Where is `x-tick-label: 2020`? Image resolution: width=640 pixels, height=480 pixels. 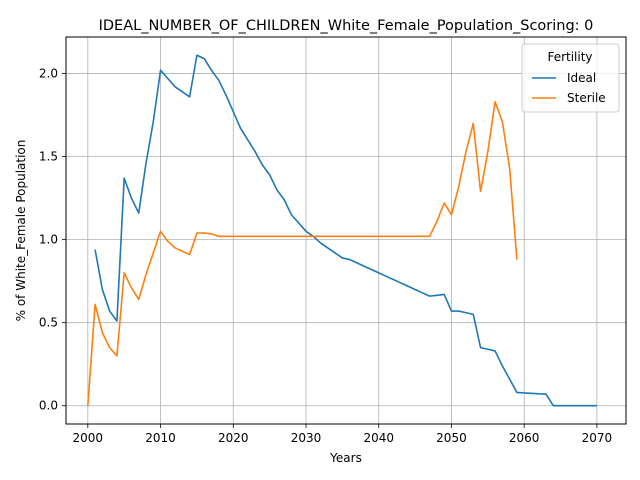 x-tick-label: 2020 is located at coordinates (233, 438).